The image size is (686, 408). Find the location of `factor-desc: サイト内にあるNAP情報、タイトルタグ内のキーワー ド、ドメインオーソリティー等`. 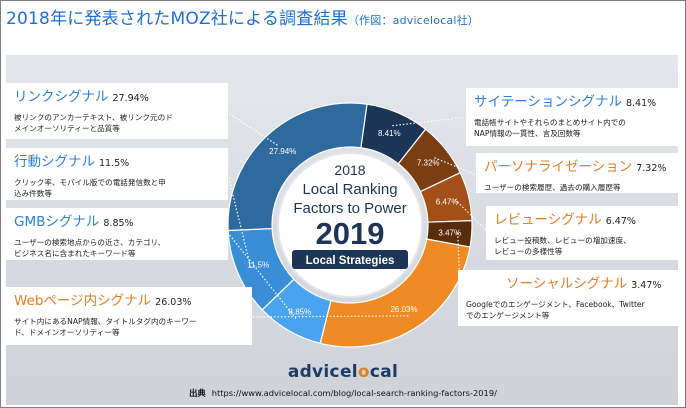

factor-desc: サイト内にあるNAP情報、タイトルタグ内のキーワー ド、ドメインオーソリティー等 is located at coordinates (105, 327).